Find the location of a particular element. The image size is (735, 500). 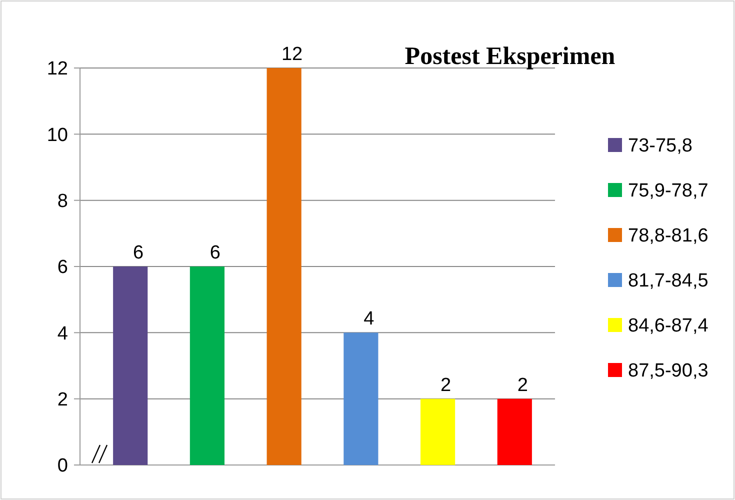

legend-label: 81,7-84,5 is located at coordinates (668, 281).